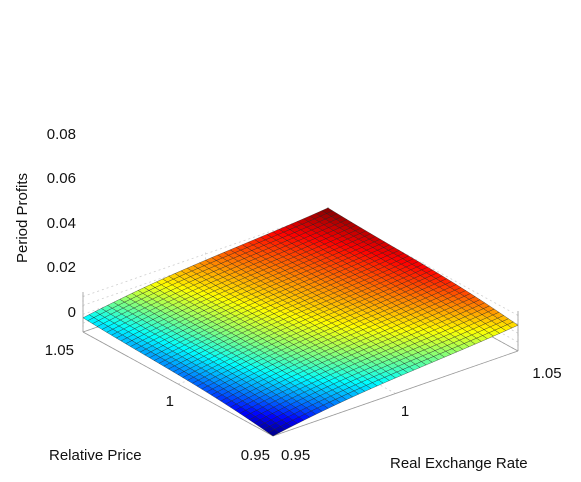 This screenshot has height=482, width=581. I want to click on z-tick-4: 0.08, so click(61, 134).